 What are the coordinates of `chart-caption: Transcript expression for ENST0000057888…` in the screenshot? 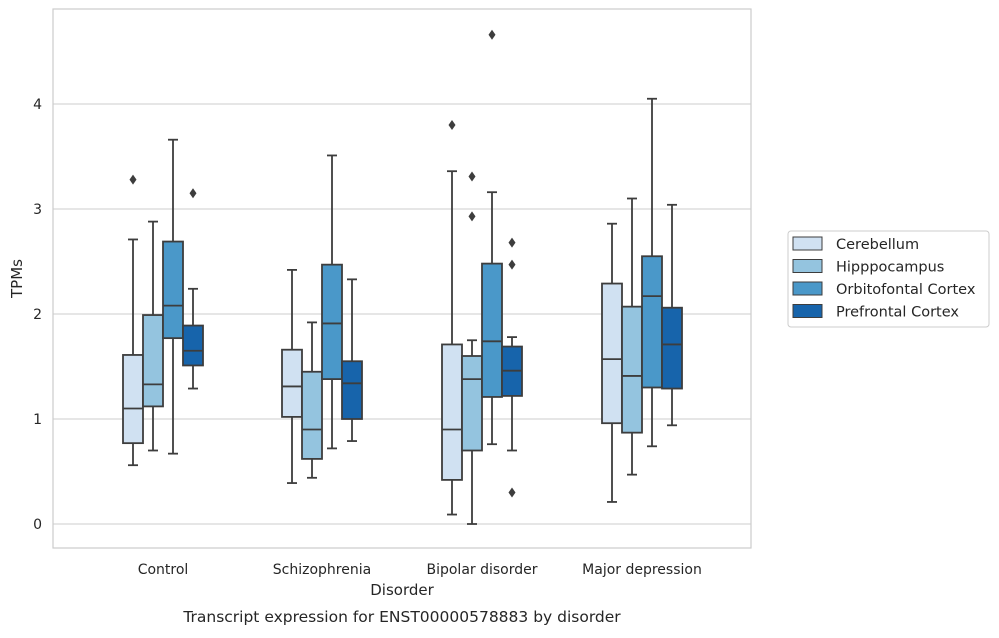 It's located at (401, 617).